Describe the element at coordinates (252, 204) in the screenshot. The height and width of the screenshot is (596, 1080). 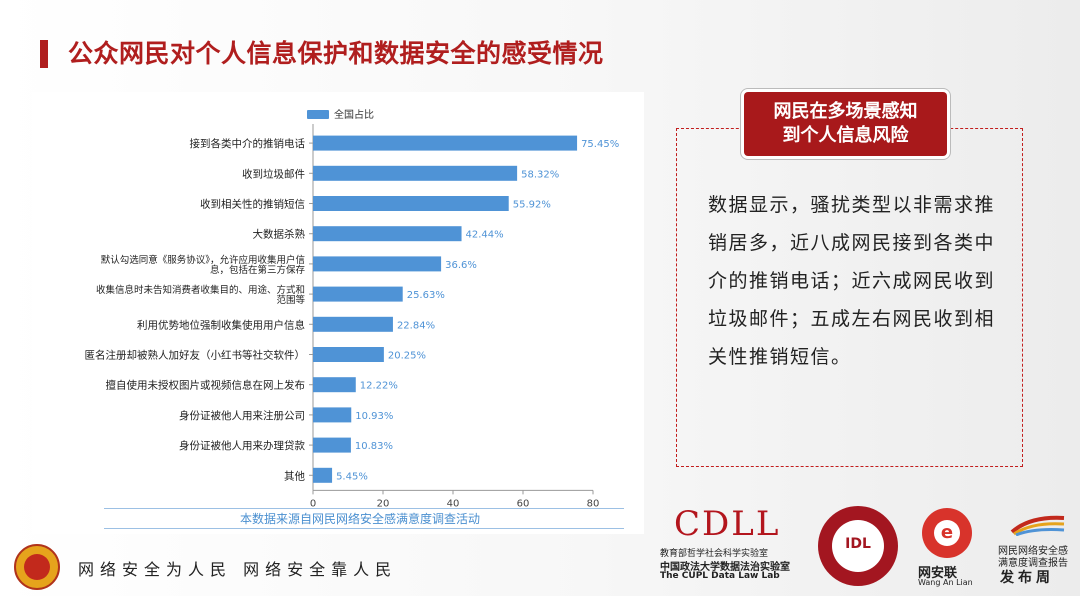
I see `category-label: 收到相关性的推销短信` at that location.